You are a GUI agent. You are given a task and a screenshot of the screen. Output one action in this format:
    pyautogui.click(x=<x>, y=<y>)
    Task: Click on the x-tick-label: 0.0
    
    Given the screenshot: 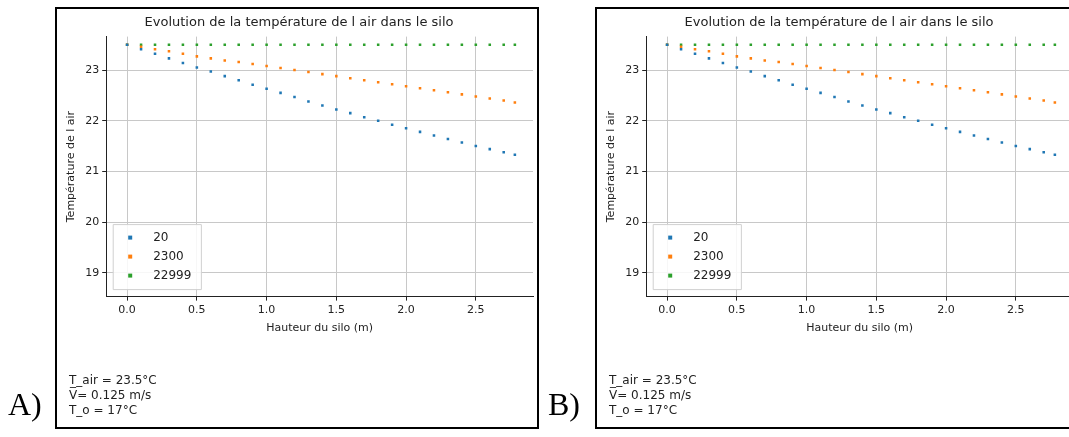 What is the action you would take?
    pyautogui.click(x=127, y=310)
    